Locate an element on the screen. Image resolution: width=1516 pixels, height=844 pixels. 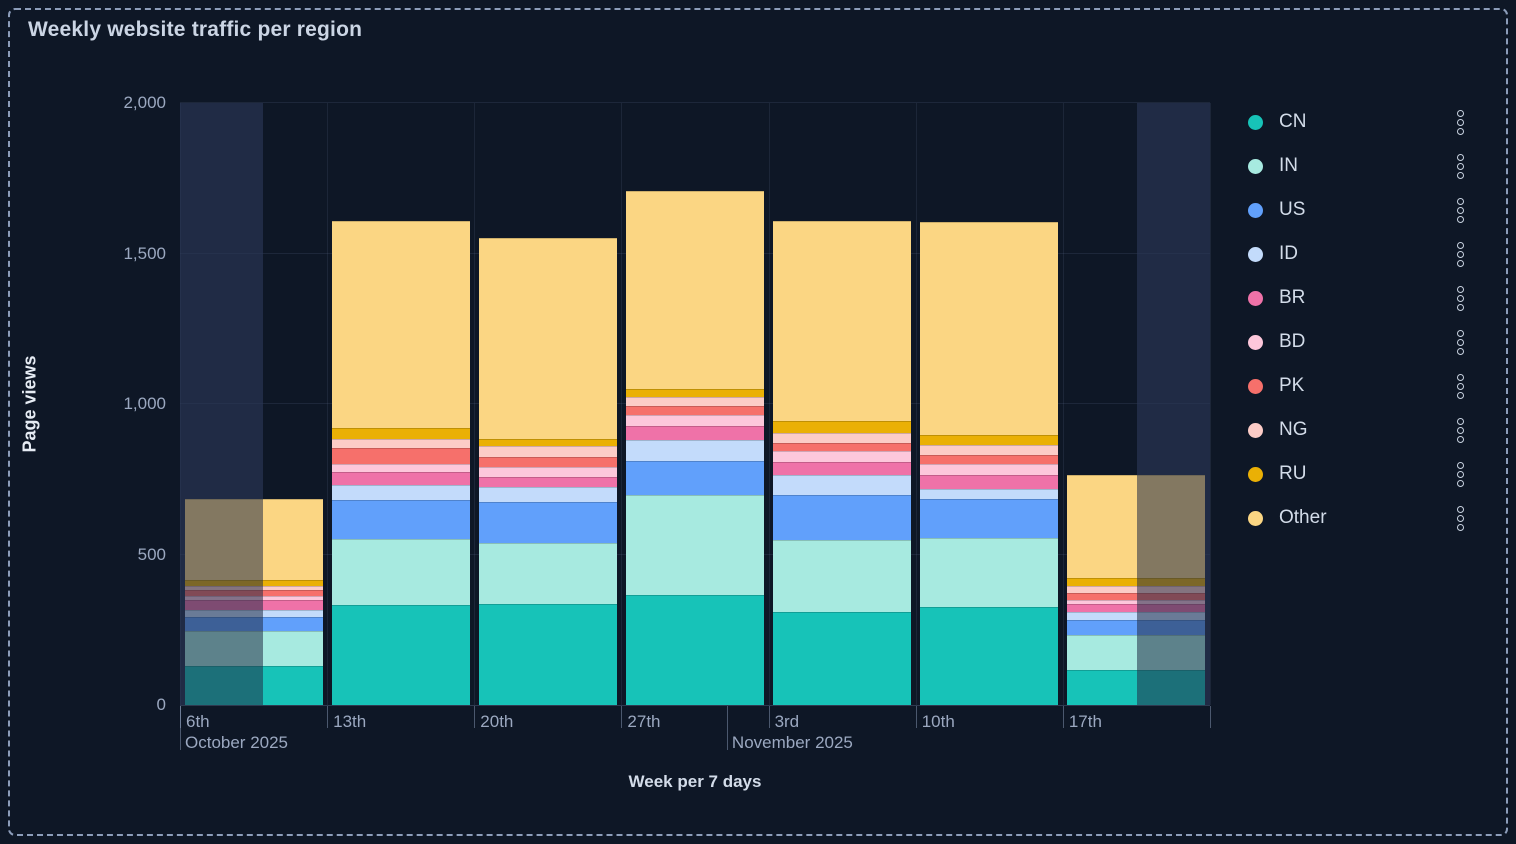
legend-label: PK is located at coordinates (1292, 385).